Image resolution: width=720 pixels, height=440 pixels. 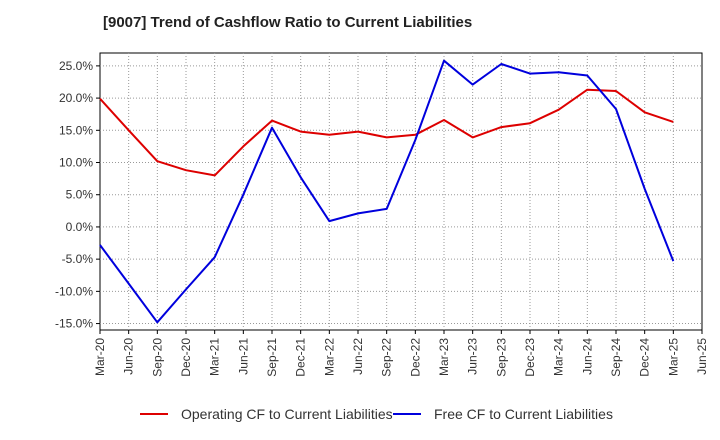 What do you see at coordinates (287, 414) in the screenshot?
I see `legend-label: Operating CF to Current Liabilities` at bounding box center [287, 414].